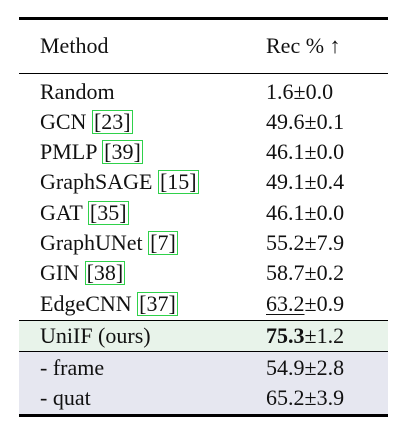  Describe the element at coordinates (324, 335) in the screenshot. I see `score-std: ±1.2` at that location.